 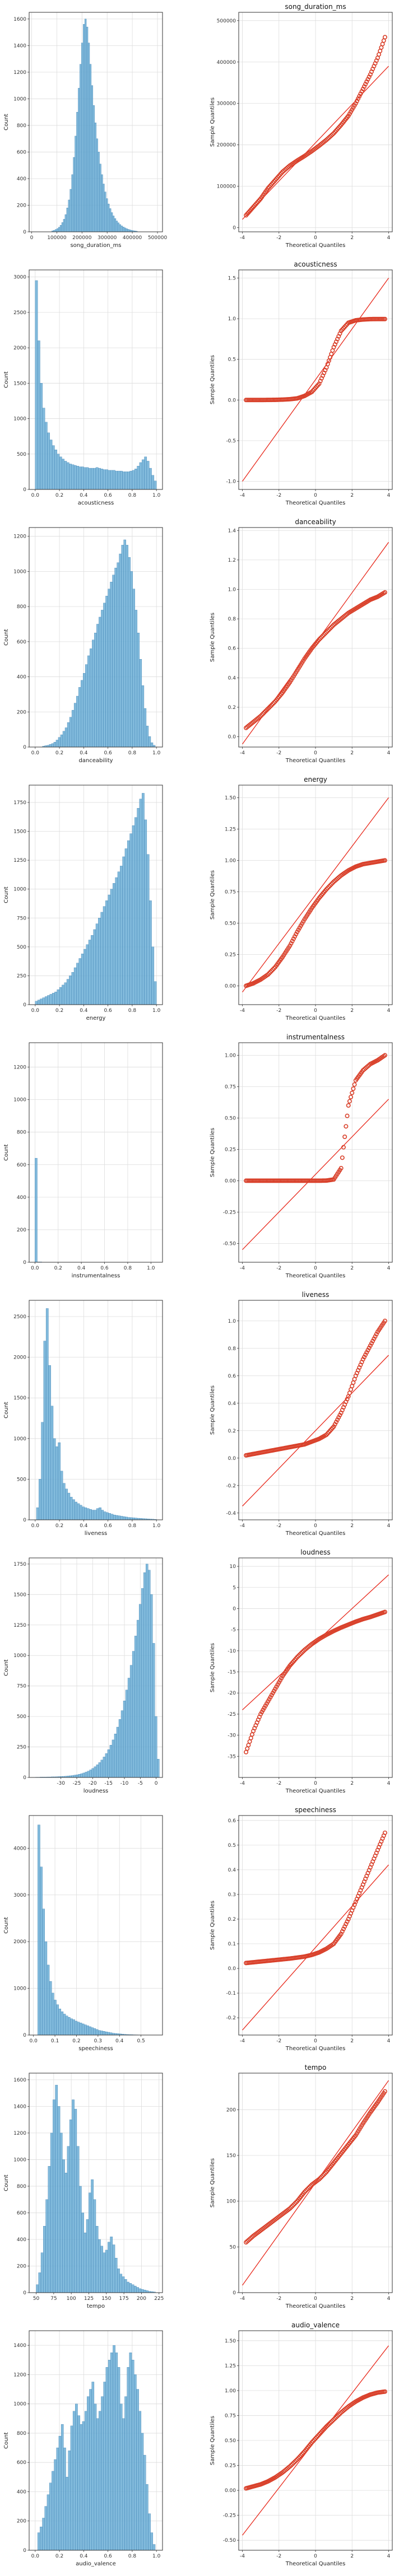 I want to click on x-tick-label: 100000, so click(x=57, y=238).